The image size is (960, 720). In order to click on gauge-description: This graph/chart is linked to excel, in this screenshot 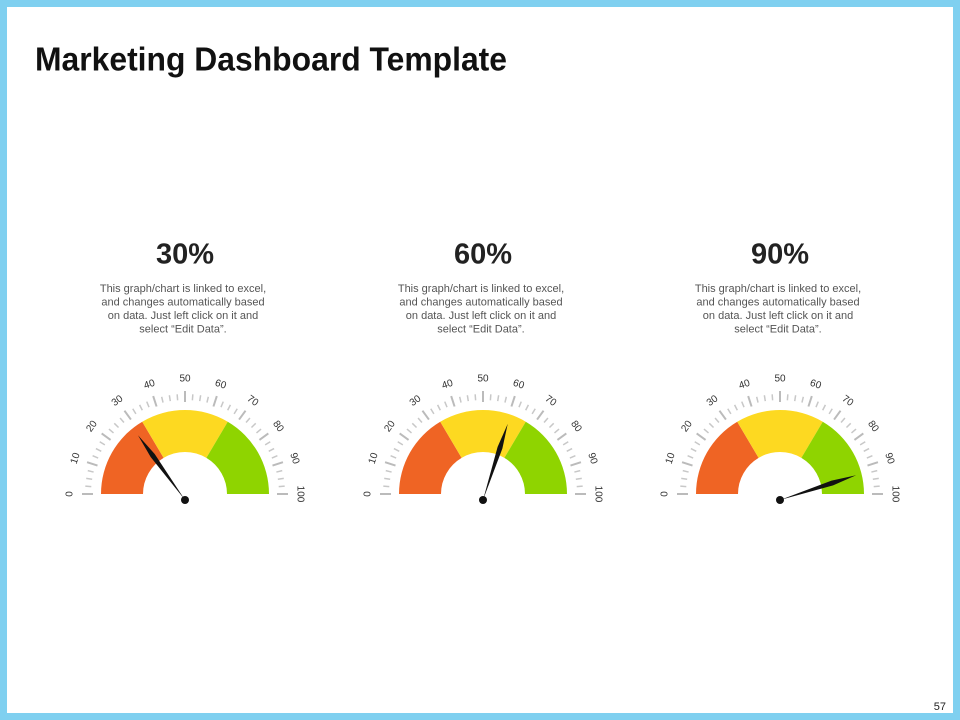, I will do `click(778, 289)`.